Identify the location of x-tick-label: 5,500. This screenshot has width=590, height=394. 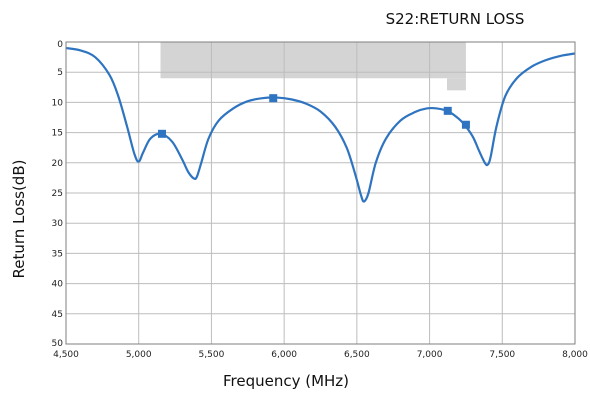
(212, 355).